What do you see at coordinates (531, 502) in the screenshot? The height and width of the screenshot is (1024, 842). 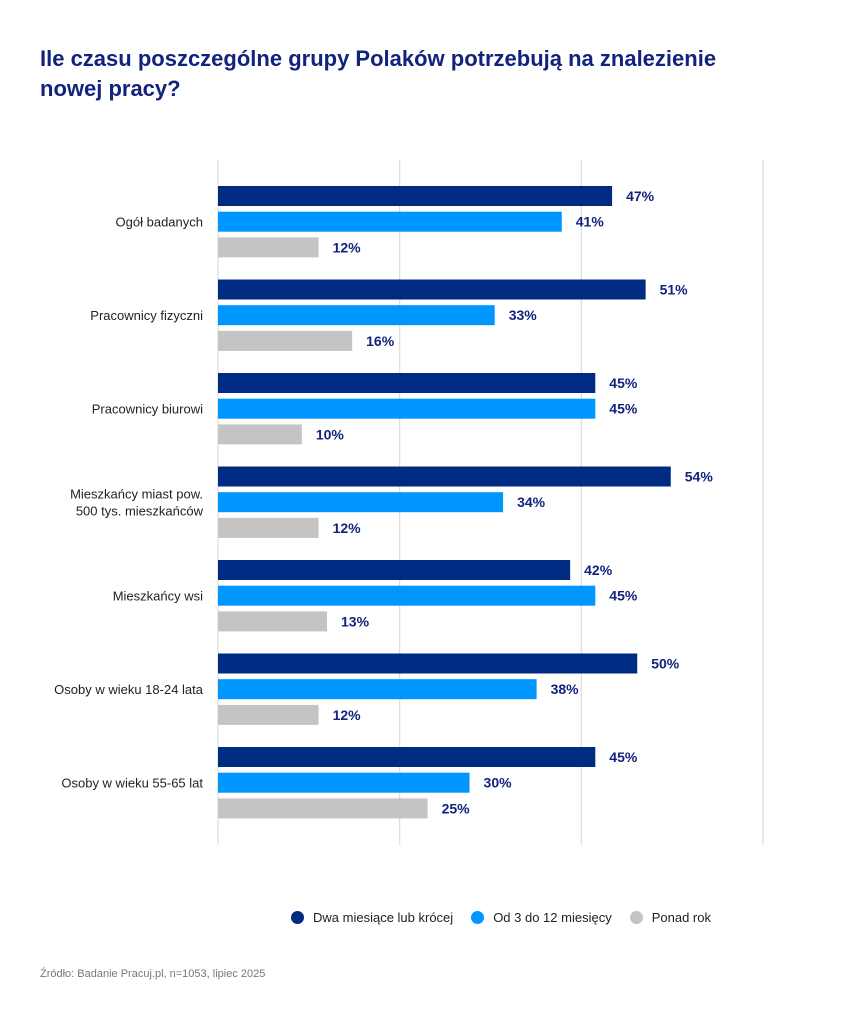 I see `data-label: 34%` at bounding box center [531, 502].